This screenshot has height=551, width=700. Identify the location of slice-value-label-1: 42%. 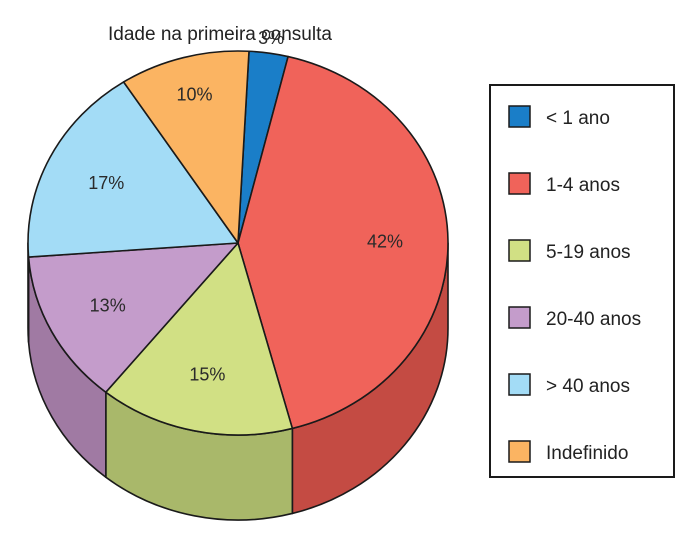
(385, 242).